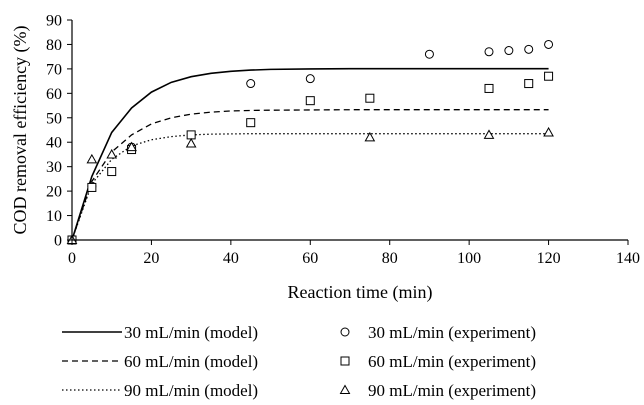 Image resolution: width=644 pixels, height=405 pixels. What do you see at coordinates (54, 192) in the screenshot?
I see `y-tick-label: 20` at bounding box center [54, 192].